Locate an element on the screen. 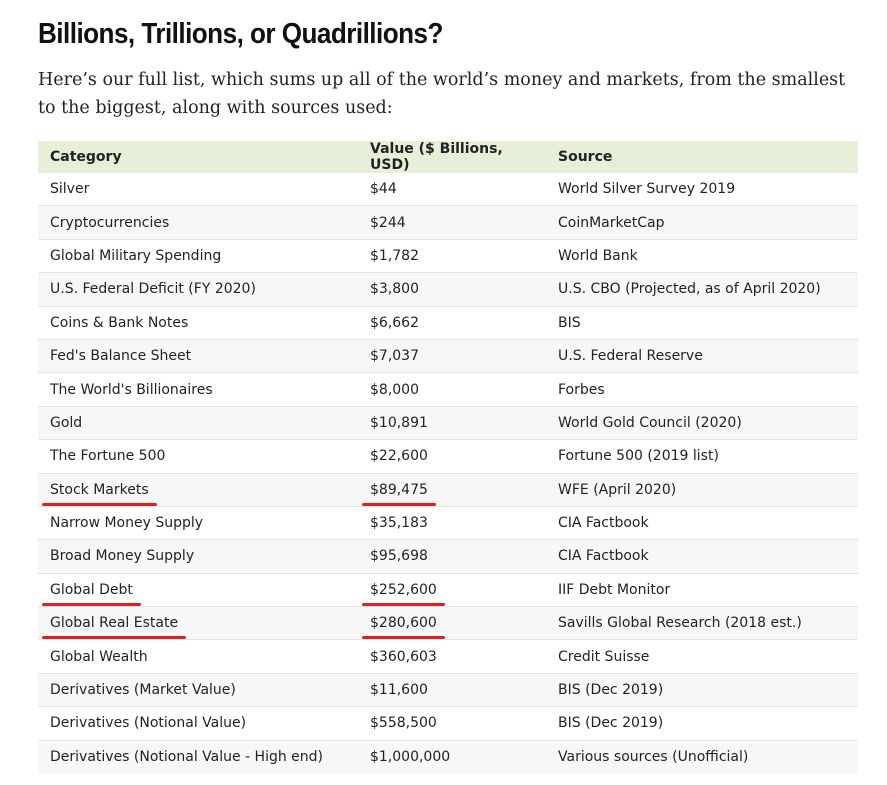  cell-value: $7,037 is located at coordinates (452, 356).